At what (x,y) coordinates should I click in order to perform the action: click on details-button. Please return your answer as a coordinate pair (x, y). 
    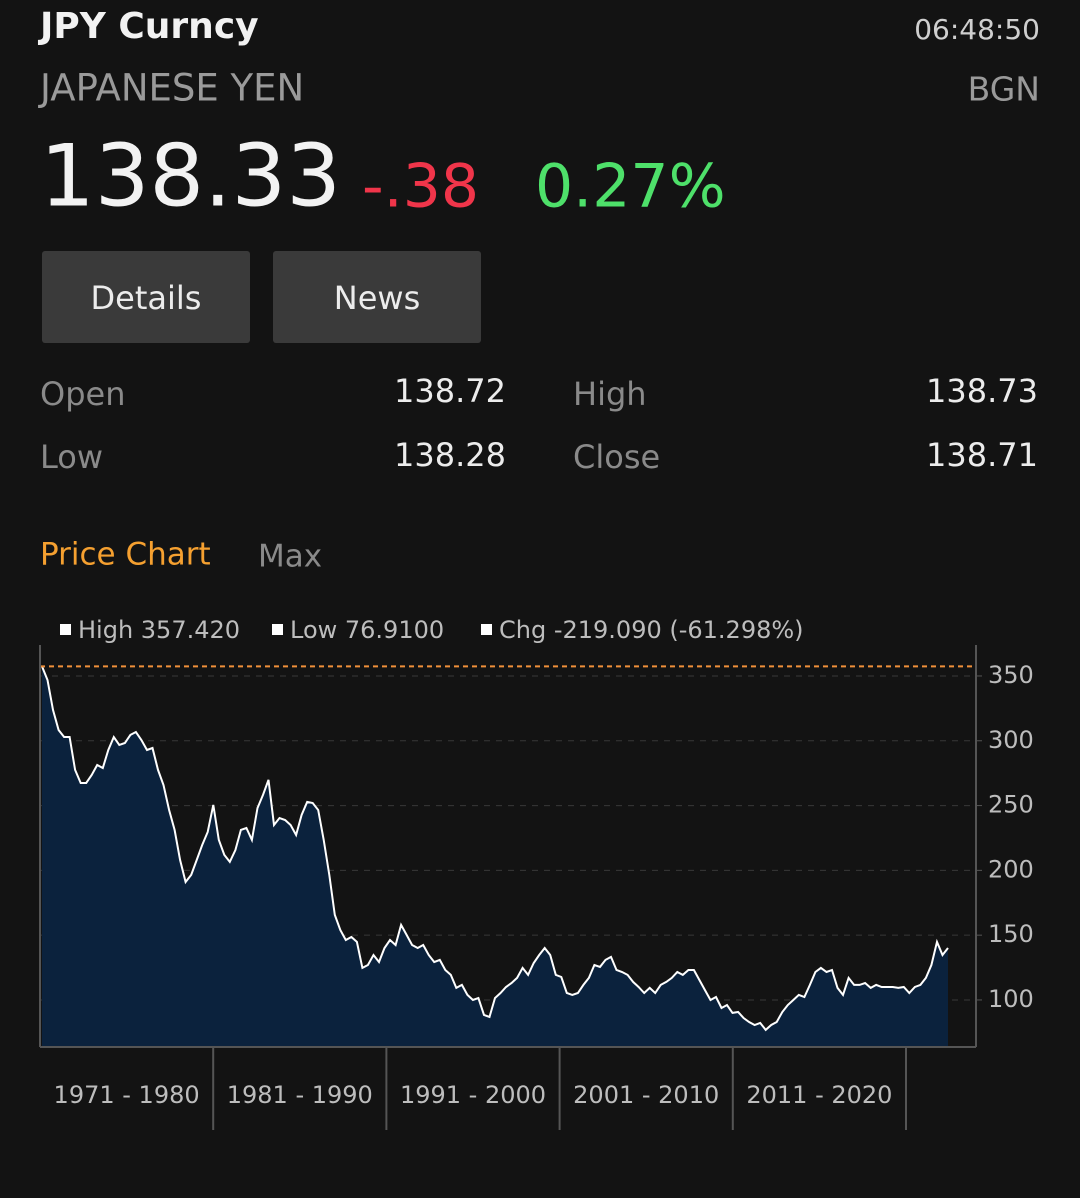
    Looking at the image, I should click on (146, 297).